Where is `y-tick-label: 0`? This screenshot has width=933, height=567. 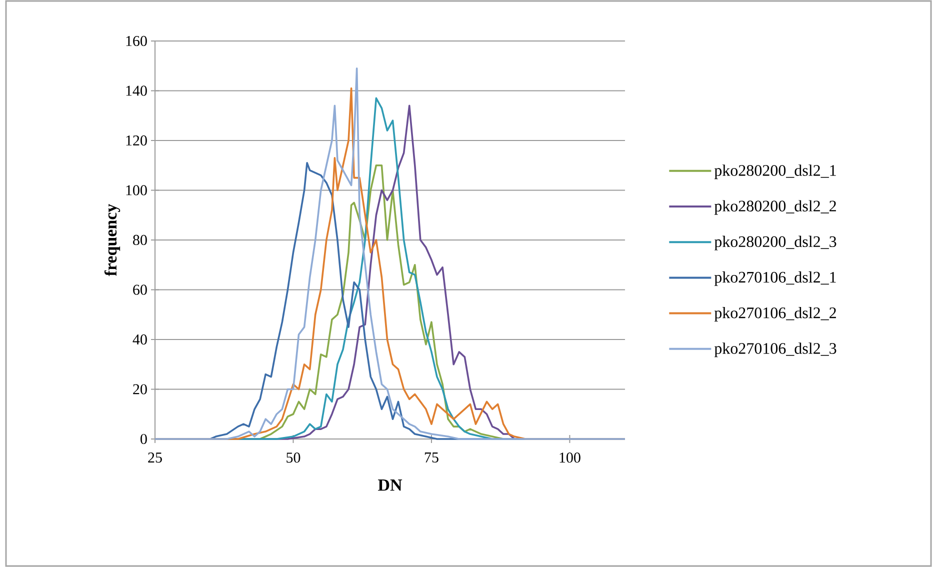
y-tick-label: 0 is located at coordinates (143, 439).